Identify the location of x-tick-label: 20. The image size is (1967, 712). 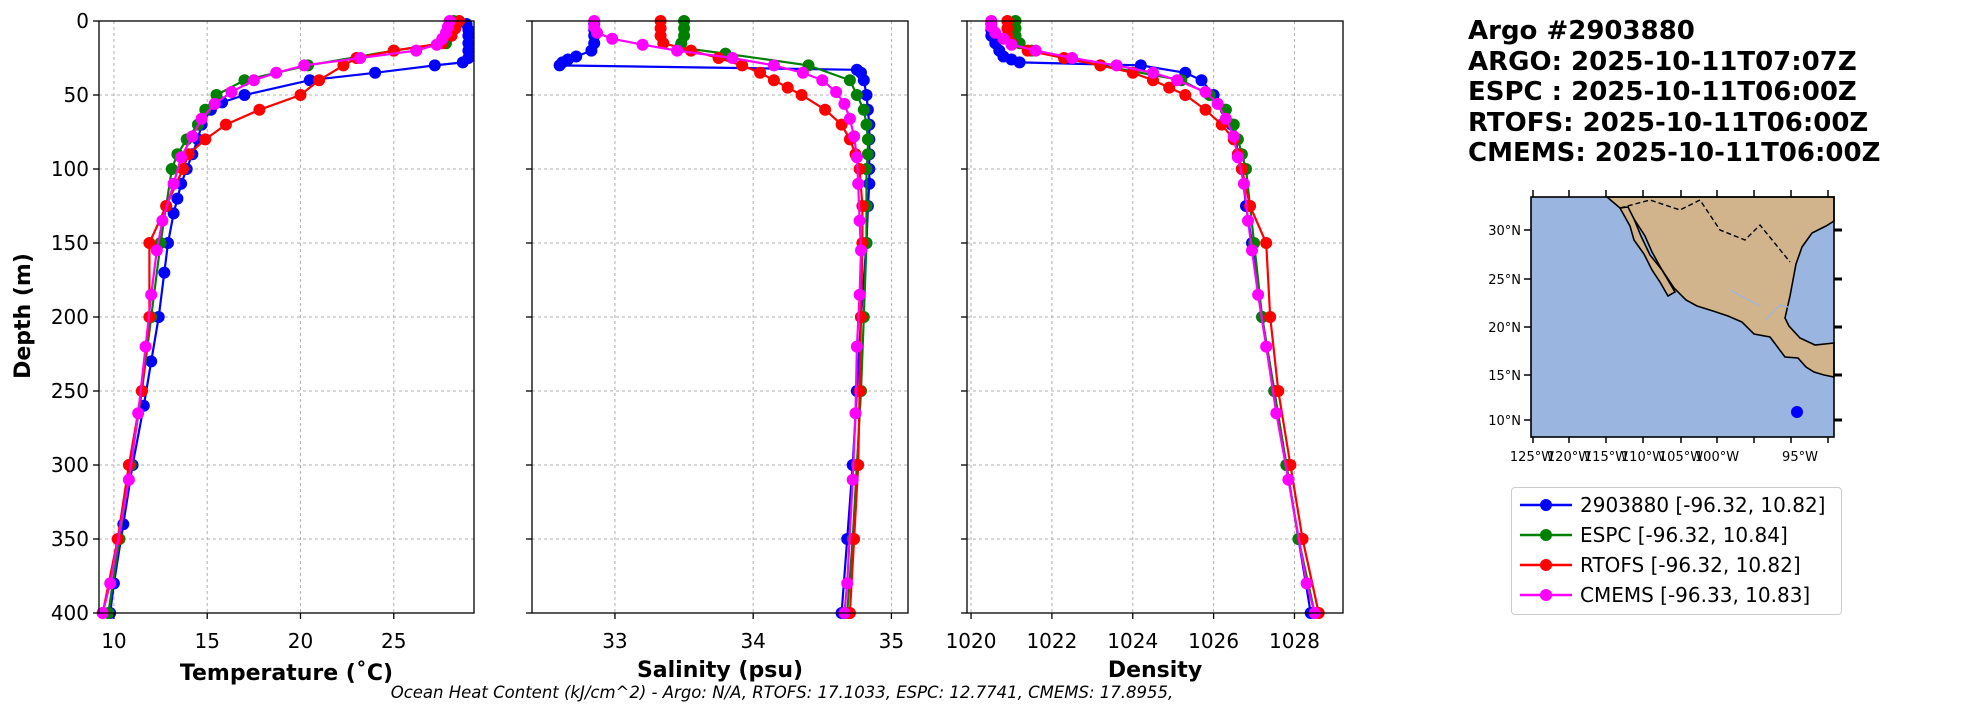
(300, 641).